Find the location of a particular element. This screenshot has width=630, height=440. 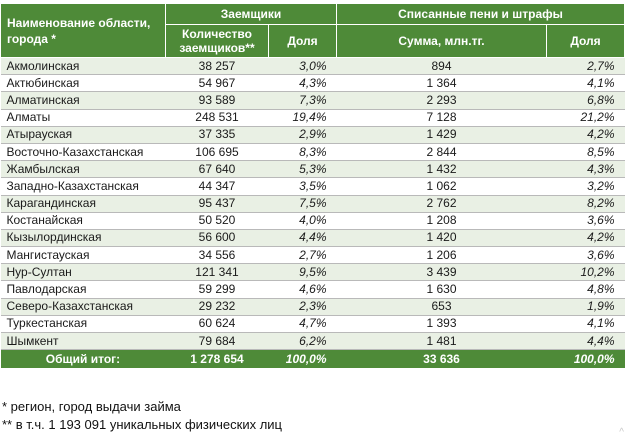

table-row: Атырауская 37 335 2,9% 1 429 4,2% is located at coordinates (312, 135).